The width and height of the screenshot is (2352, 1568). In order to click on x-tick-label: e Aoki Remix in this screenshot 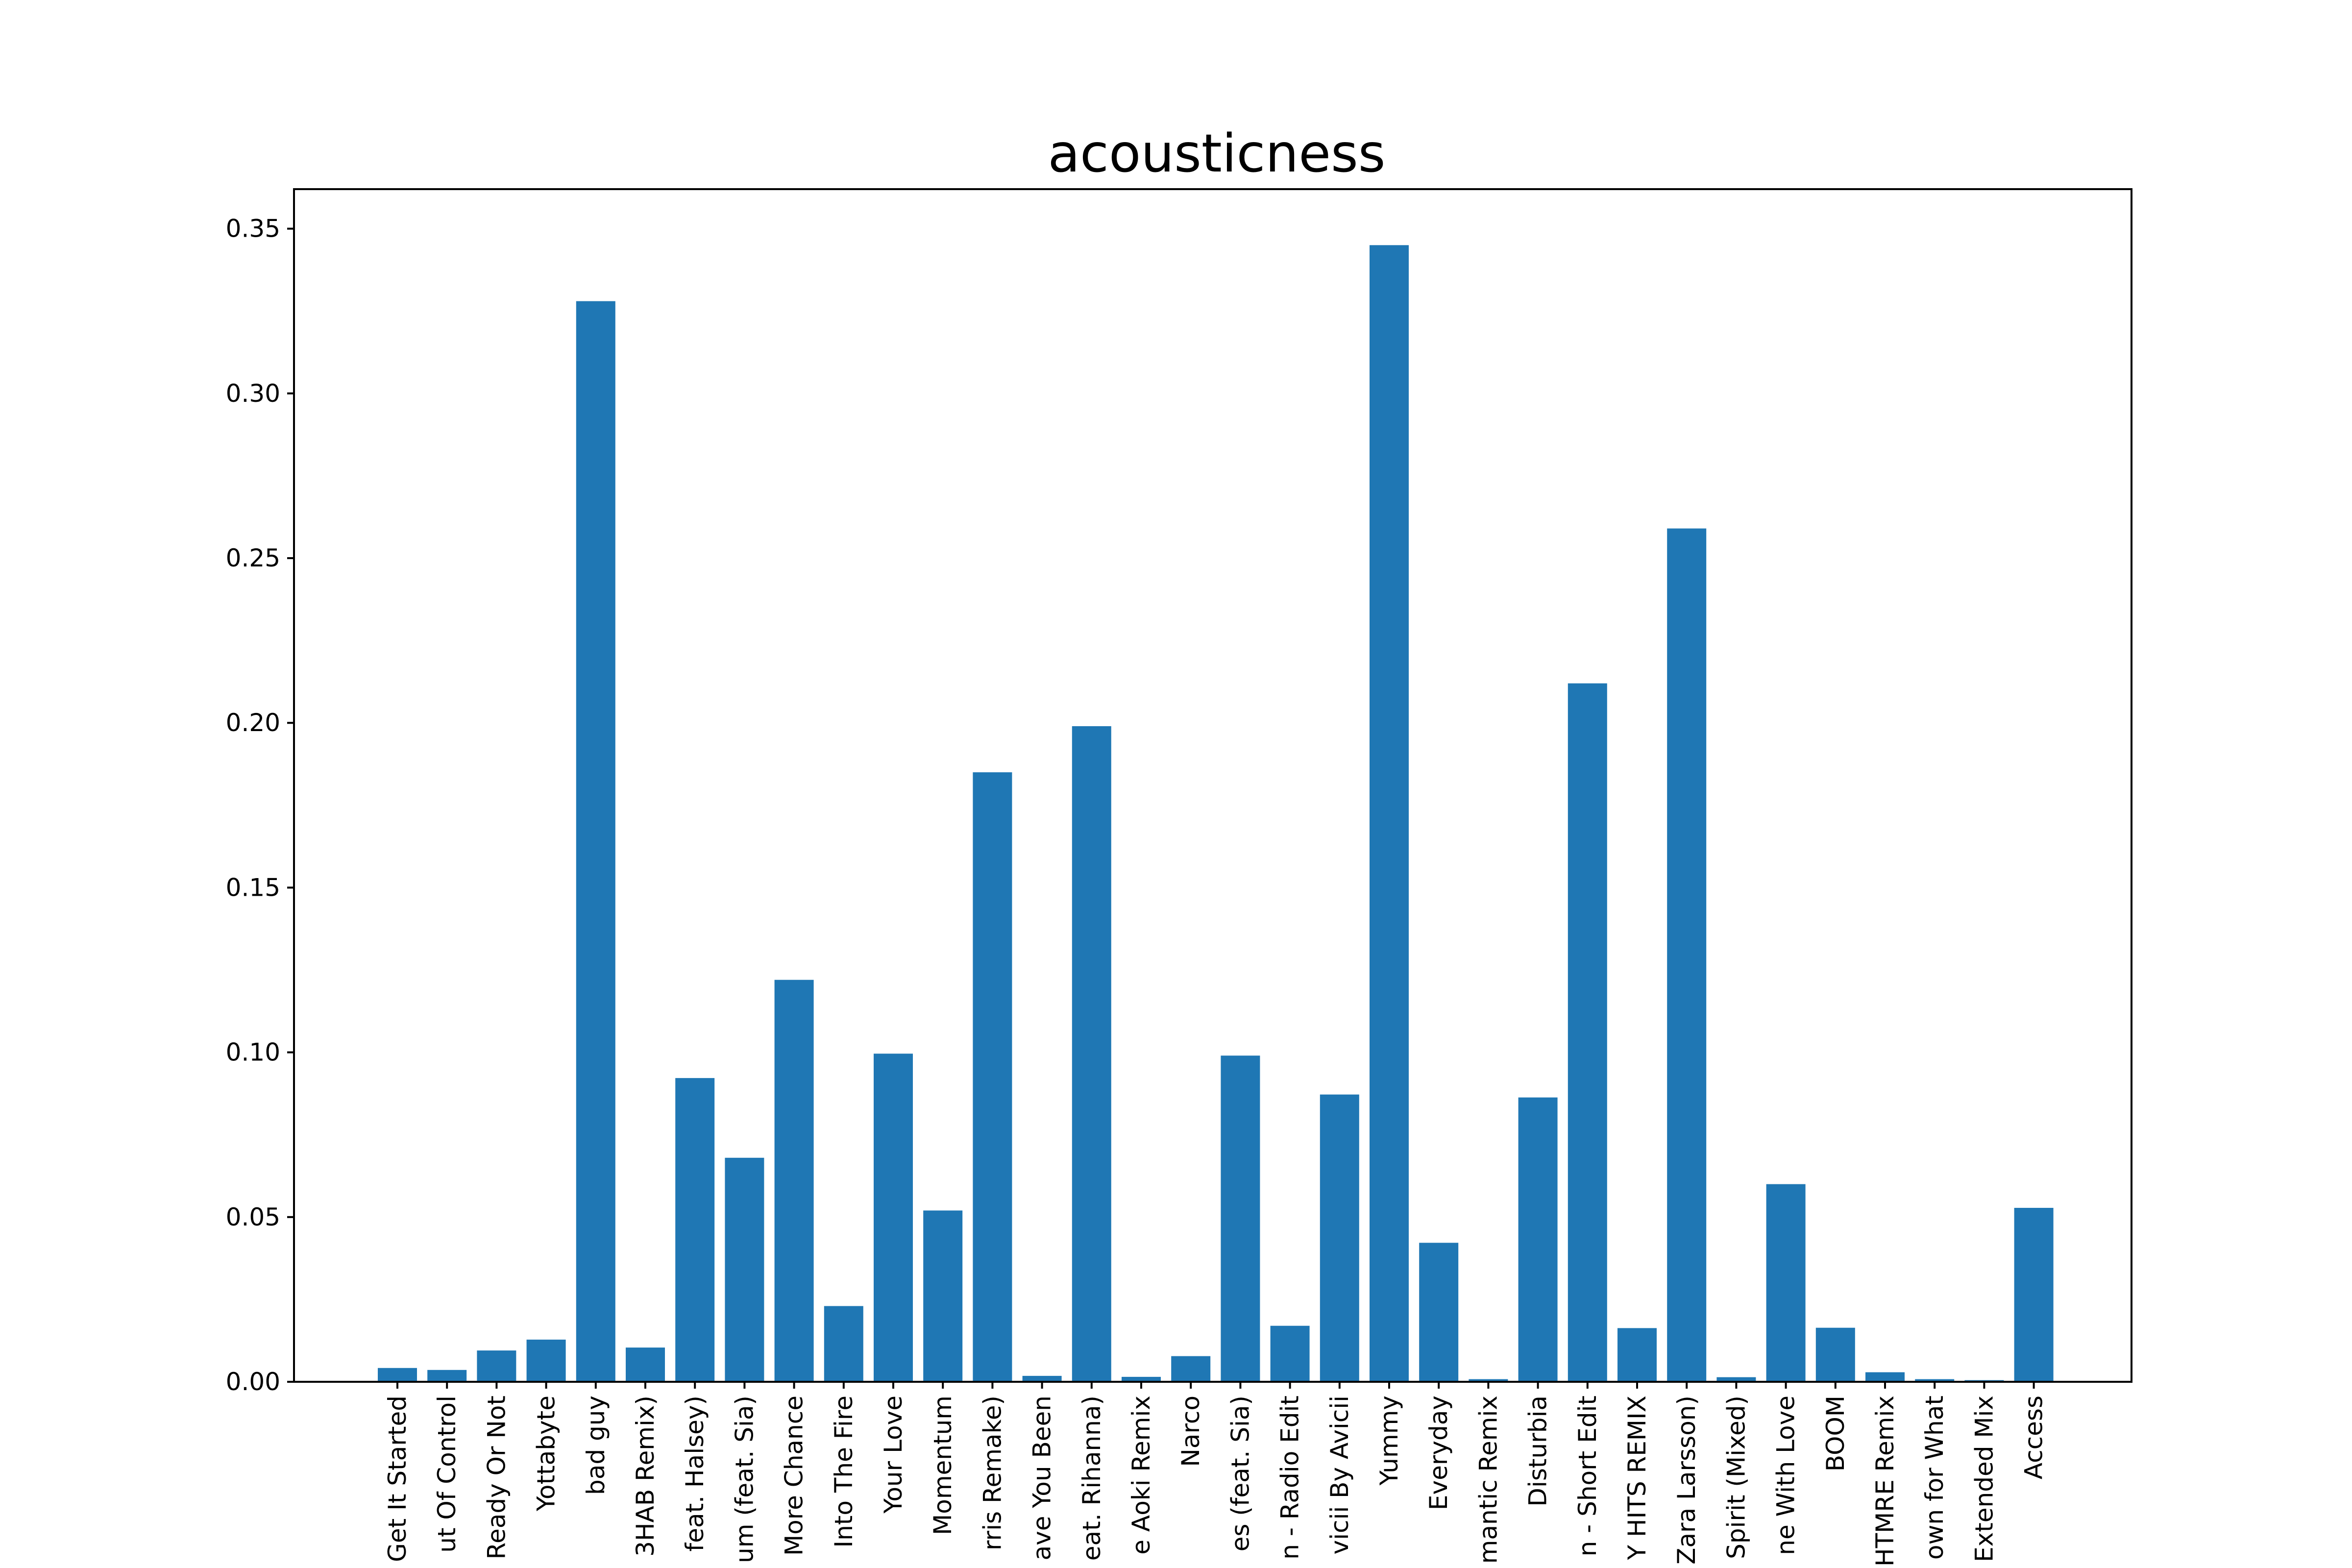, I will do `click(1141, 1475)`.